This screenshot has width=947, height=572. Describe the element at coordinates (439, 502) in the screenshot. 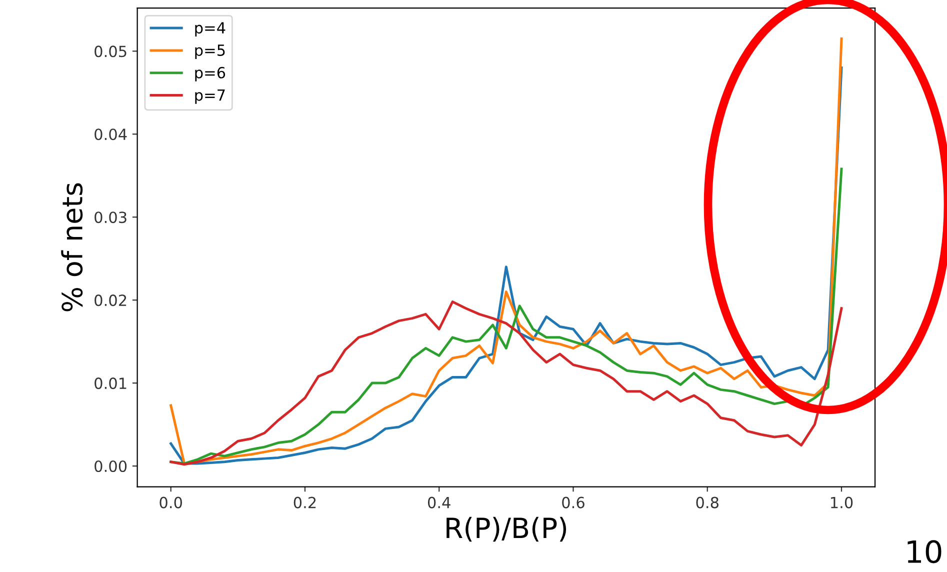

I see `x-tick-label: 0.4` at that location.